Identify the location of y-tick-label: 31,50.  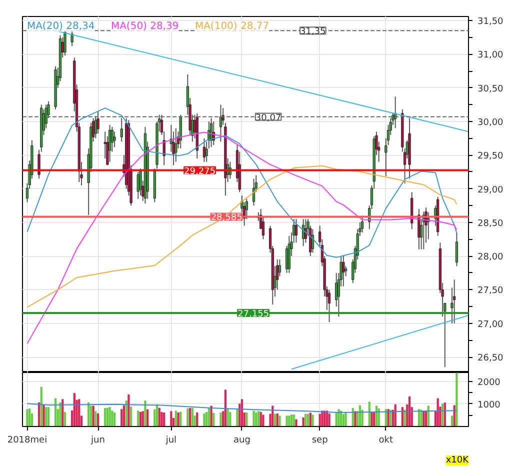
(491, 22).